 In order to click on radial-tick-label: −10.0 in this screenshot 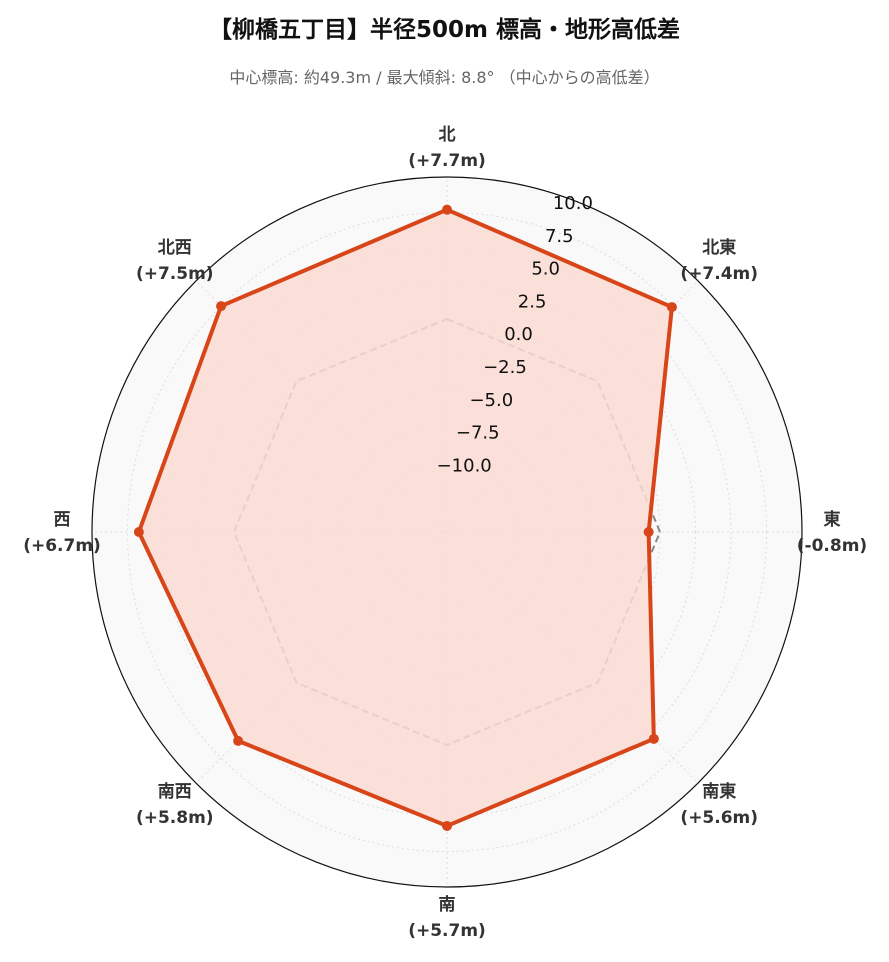, I will do `click(464, 465)`.